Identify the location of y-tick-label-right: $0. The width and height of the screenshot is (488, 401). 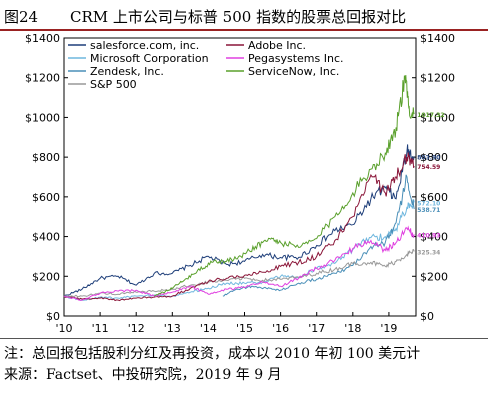
(427, 316).